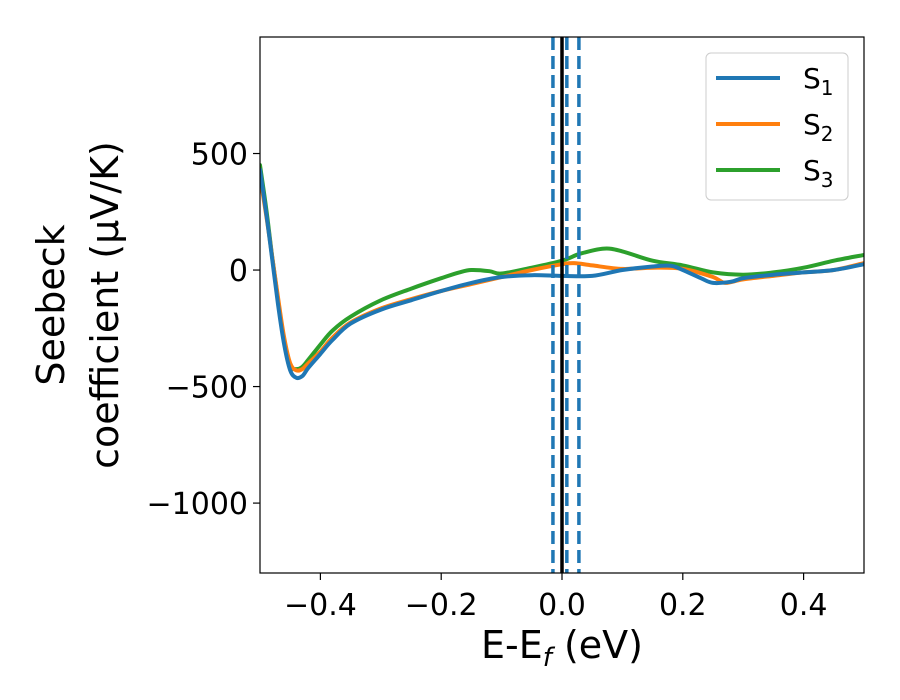 The width and height of the screenshot is (900, 700). I want to click on x-tick-label: 0.2, so click(683, 605).